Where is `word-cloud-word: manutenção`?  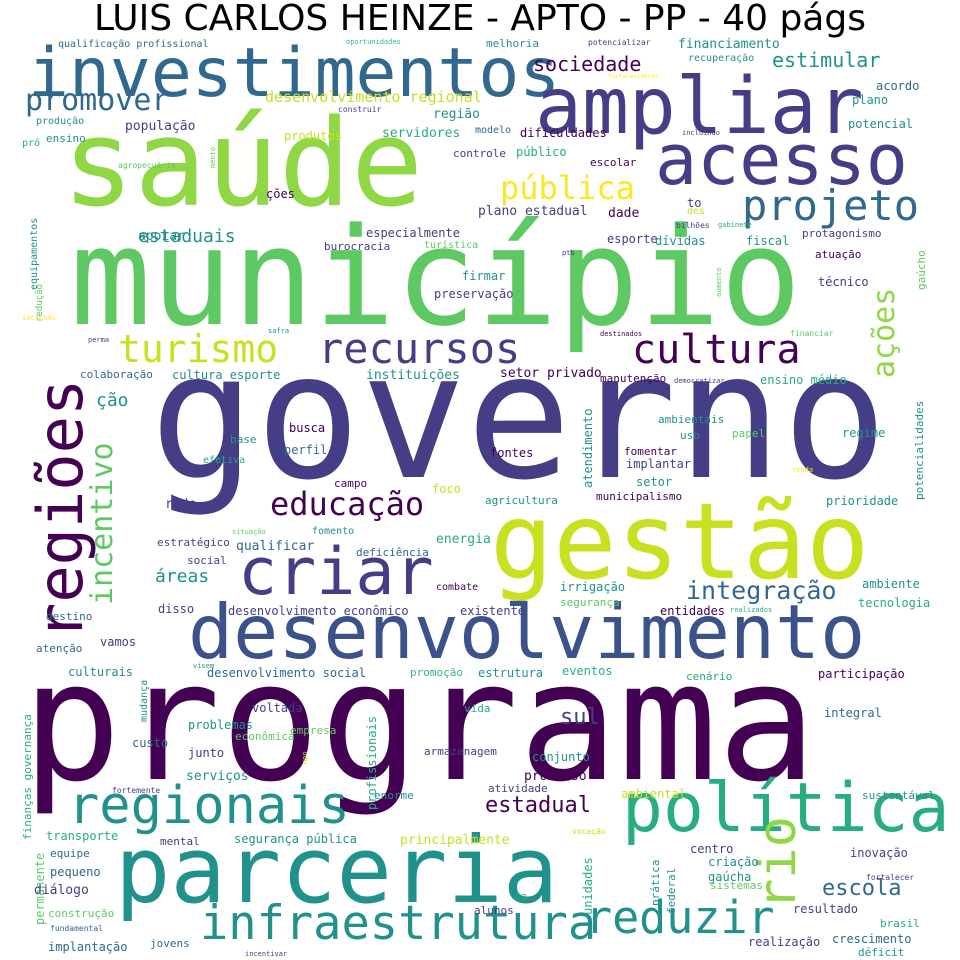
word-cloud-word: manutenção is located at coordinates (633, 378).